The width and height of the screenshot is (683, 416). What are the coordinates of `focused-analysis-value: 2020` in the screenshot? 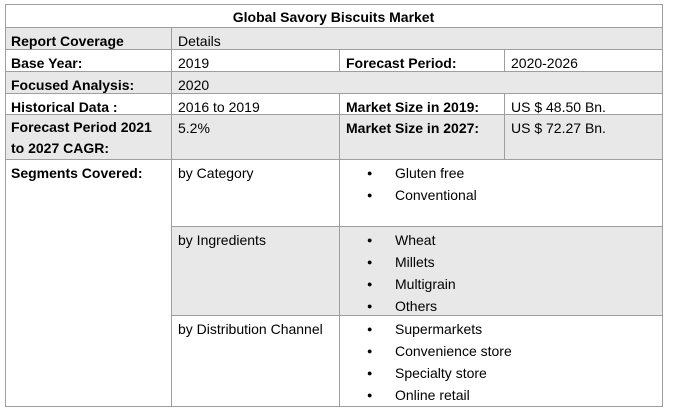 It's located at (417, 83).